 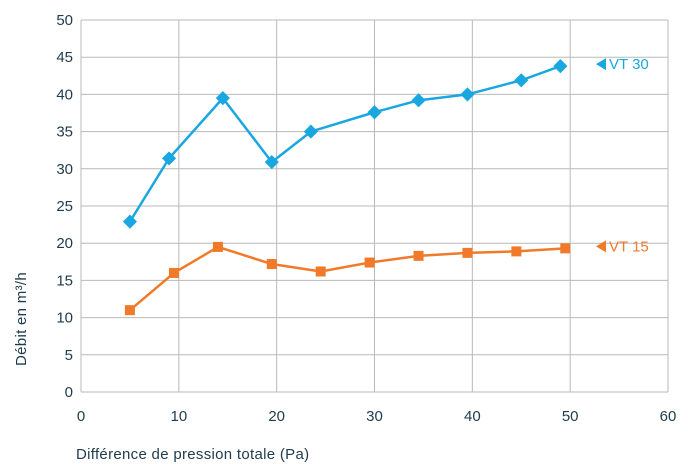 I want to click on x-axis-ticks: 0 10 20 30 40 50 60, so click(x=377, y=416).